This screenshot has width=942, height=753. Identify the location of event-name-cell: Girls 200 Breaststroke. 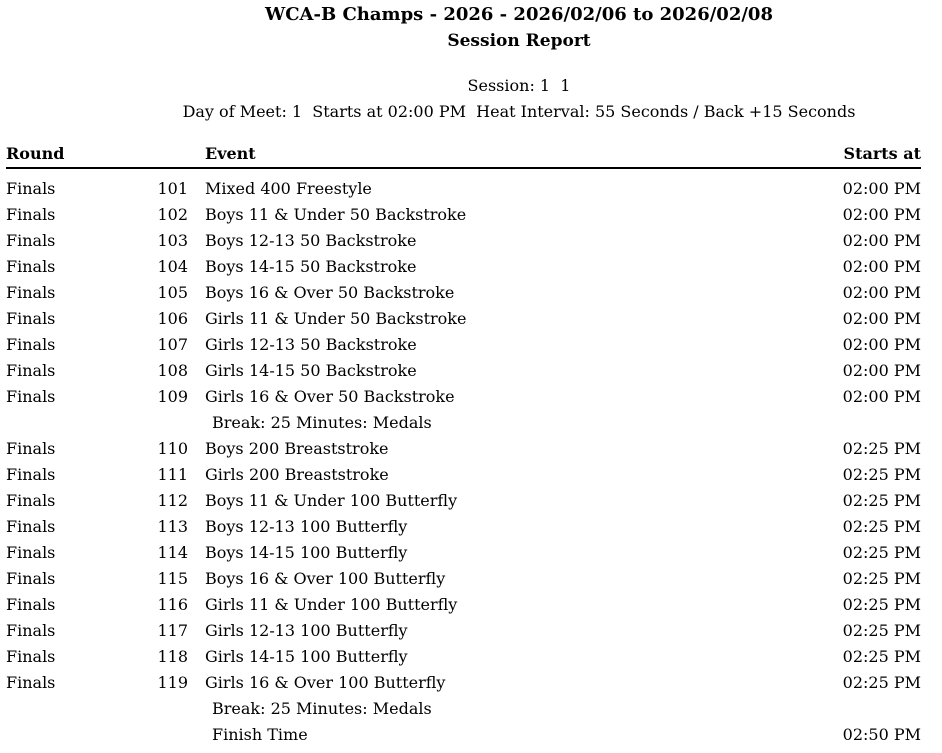
(297, 474).